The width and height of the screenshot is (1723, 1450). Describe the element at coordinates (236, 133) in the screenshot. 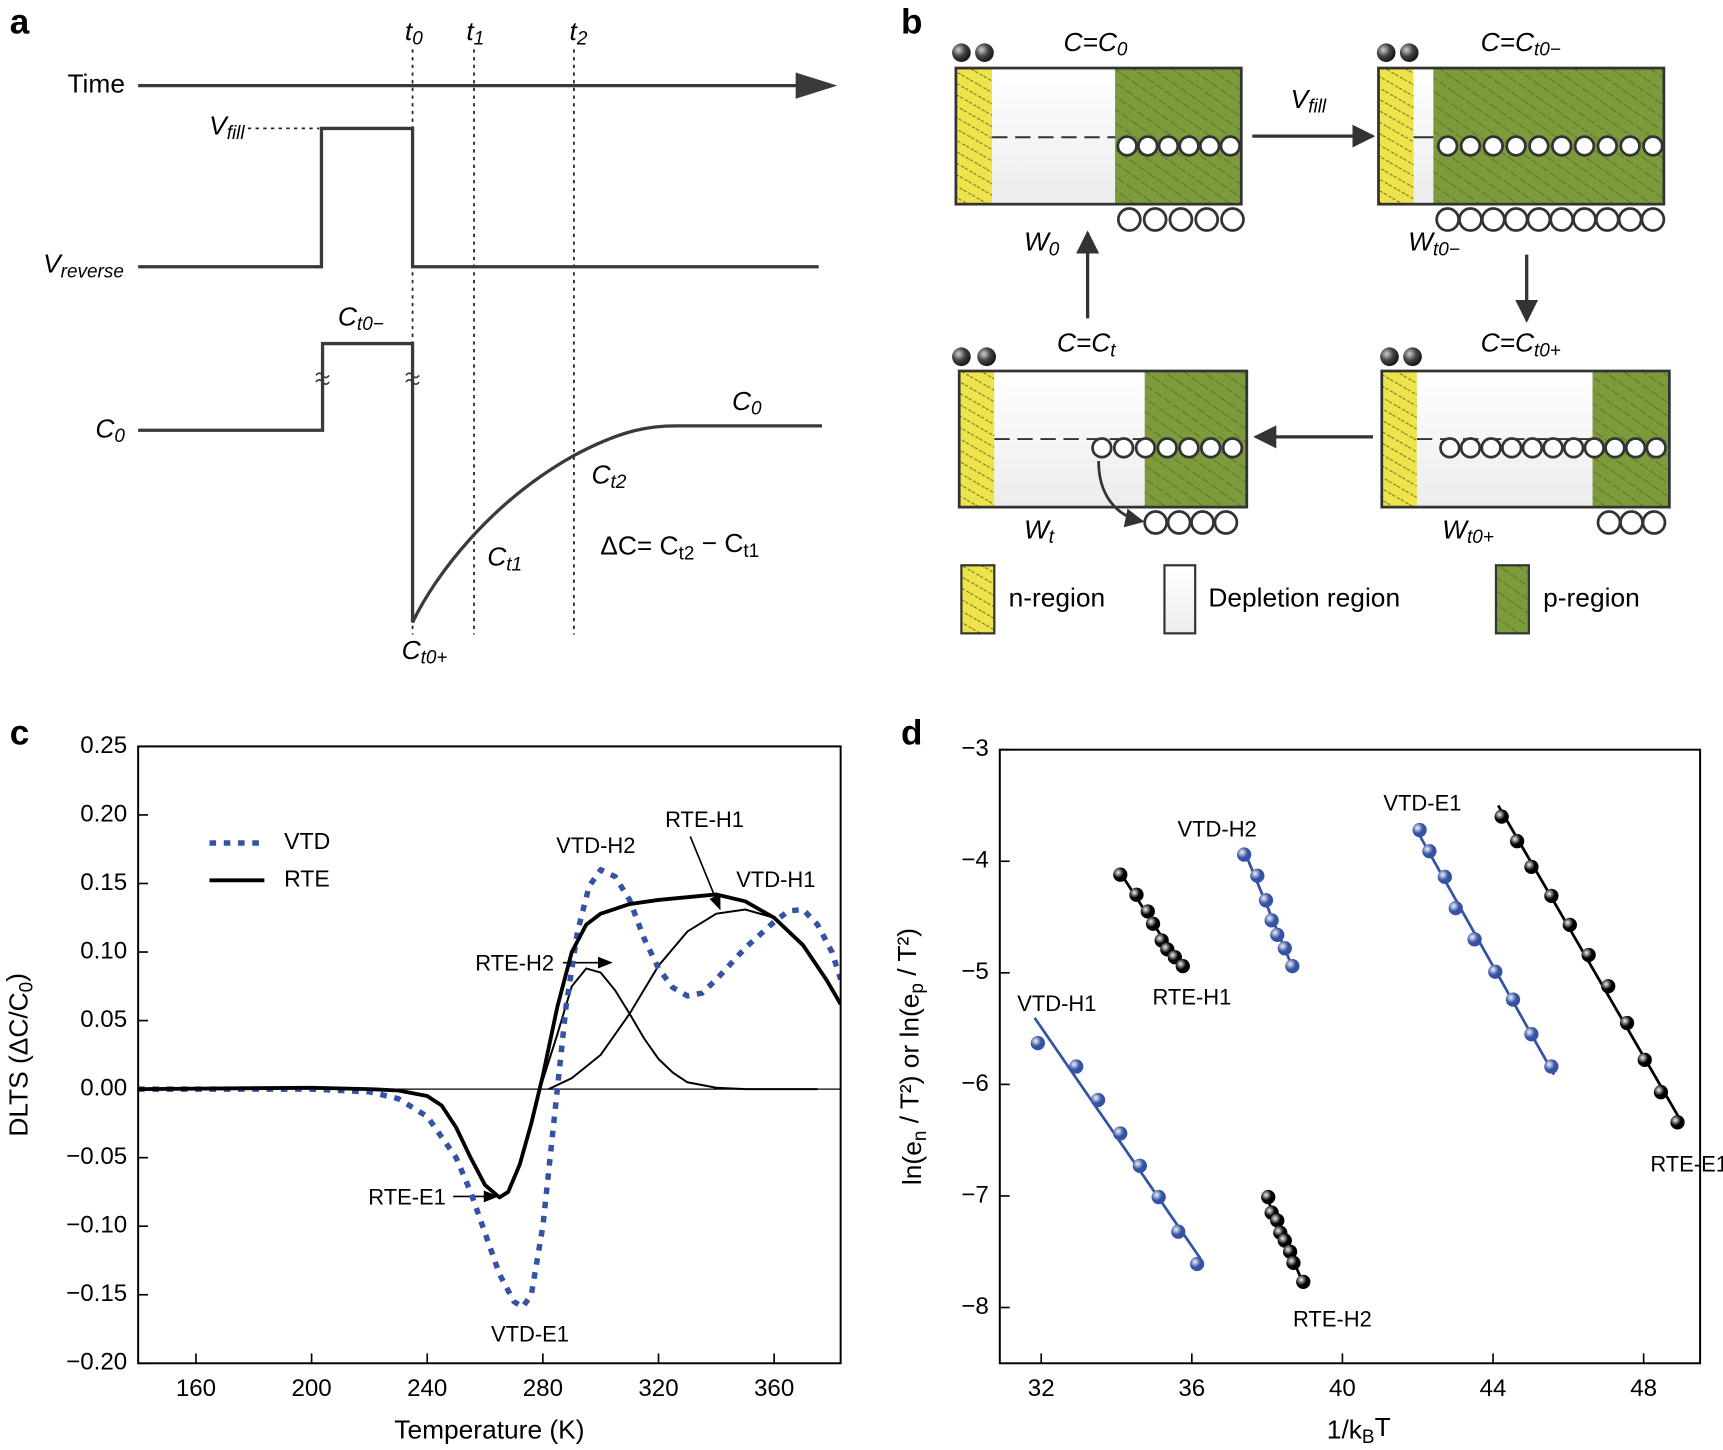

I see `subscript: fill` at that location.